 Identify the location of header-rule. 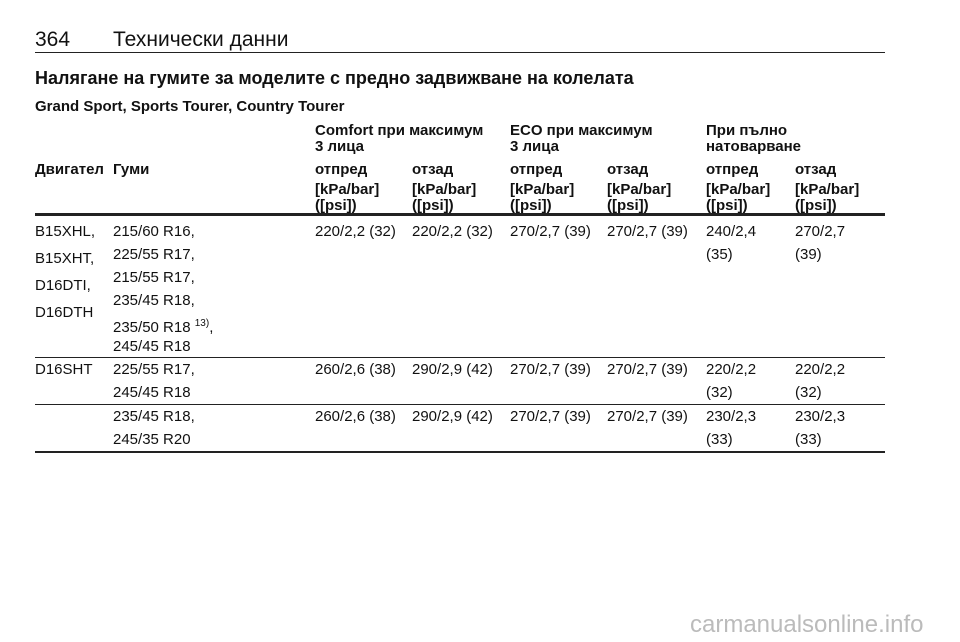
(460, 52).